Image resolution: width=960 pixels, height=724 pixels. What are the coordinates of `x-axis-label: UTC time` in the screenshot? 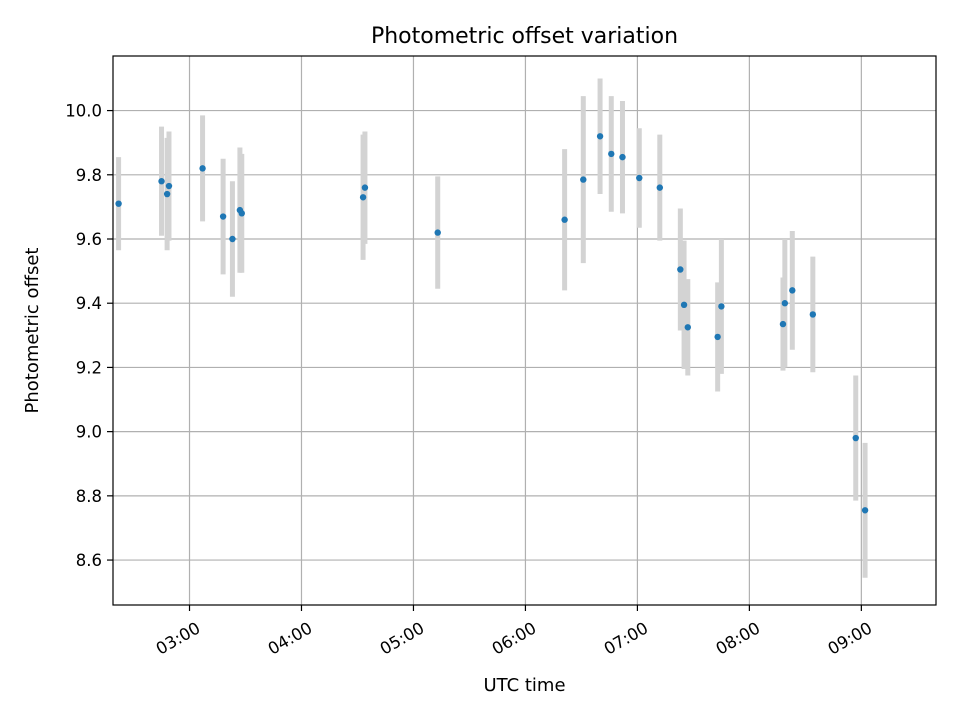 It's located at (524, 685).